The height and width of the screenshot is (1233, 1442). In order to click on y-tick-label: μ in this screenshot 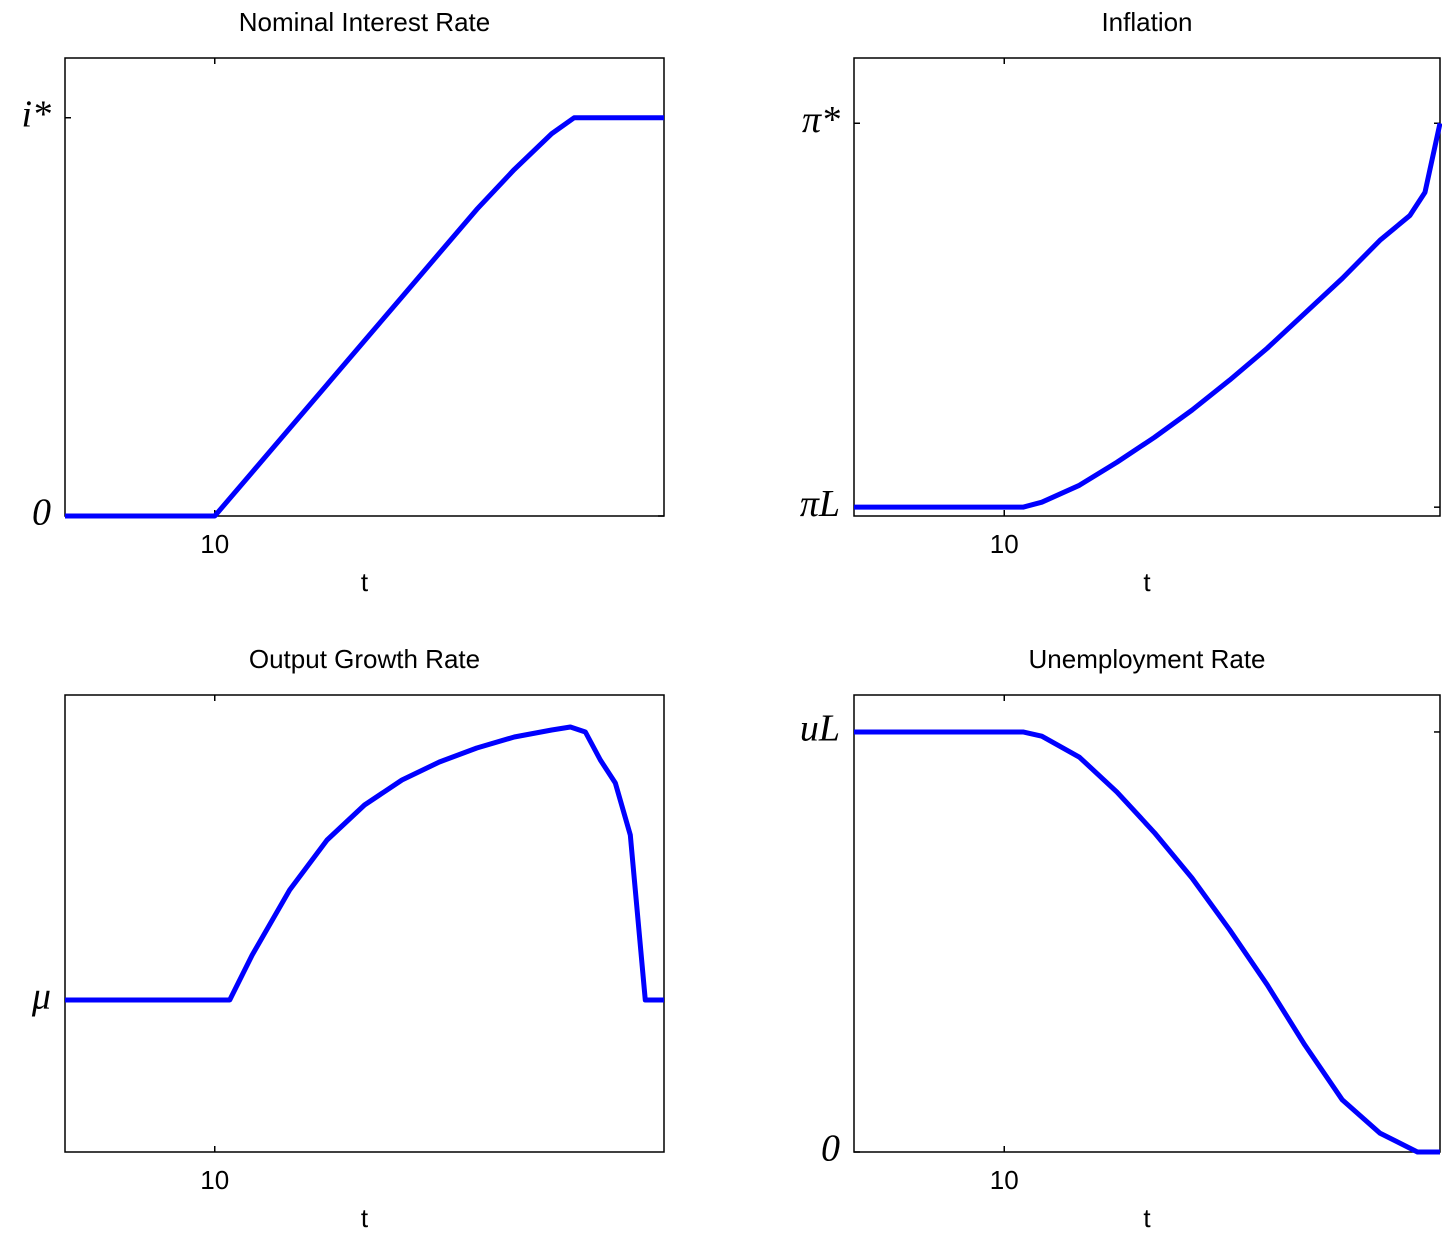, I will do `click(41, 997)`.